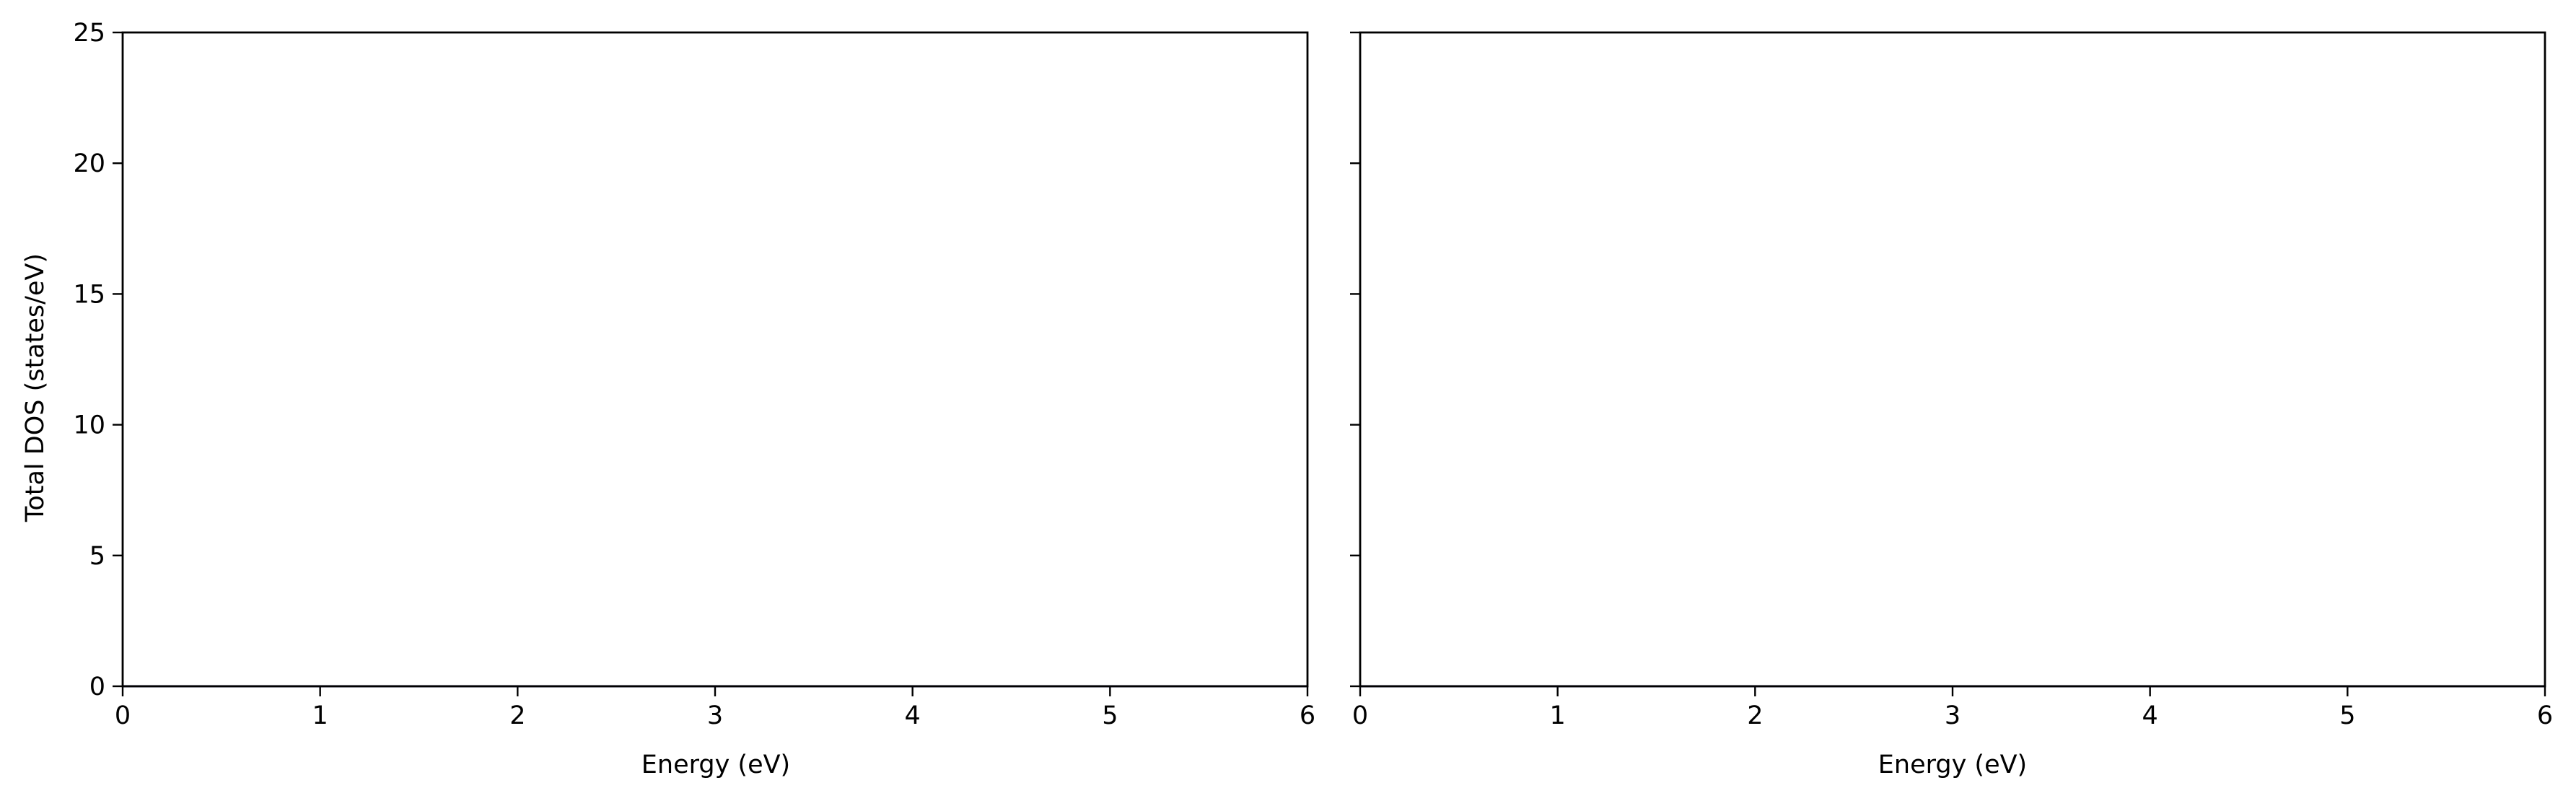  I want to click on right-x-tick-label: 0, so click(1360, 715).